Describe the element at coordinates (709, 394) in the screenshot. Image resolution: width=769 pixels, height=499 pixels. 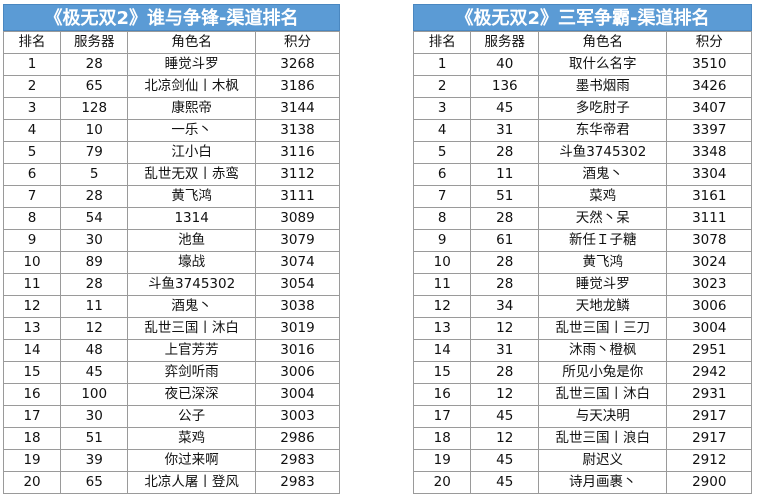
I see `cell-score: 2931` at that location.